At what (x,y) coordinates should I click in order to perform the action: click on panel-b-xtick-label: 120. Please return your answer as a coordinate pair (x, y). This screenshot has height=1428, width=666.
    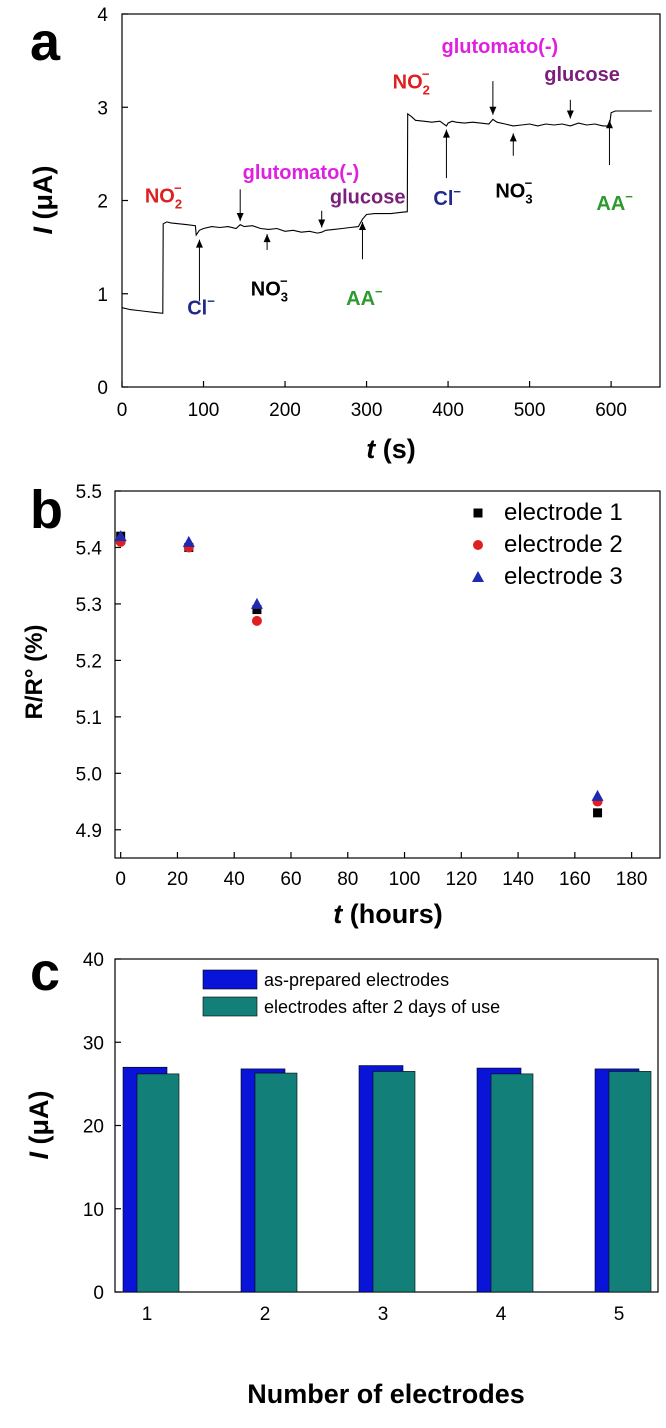
    Looking at the image, I should click on (461, 879).